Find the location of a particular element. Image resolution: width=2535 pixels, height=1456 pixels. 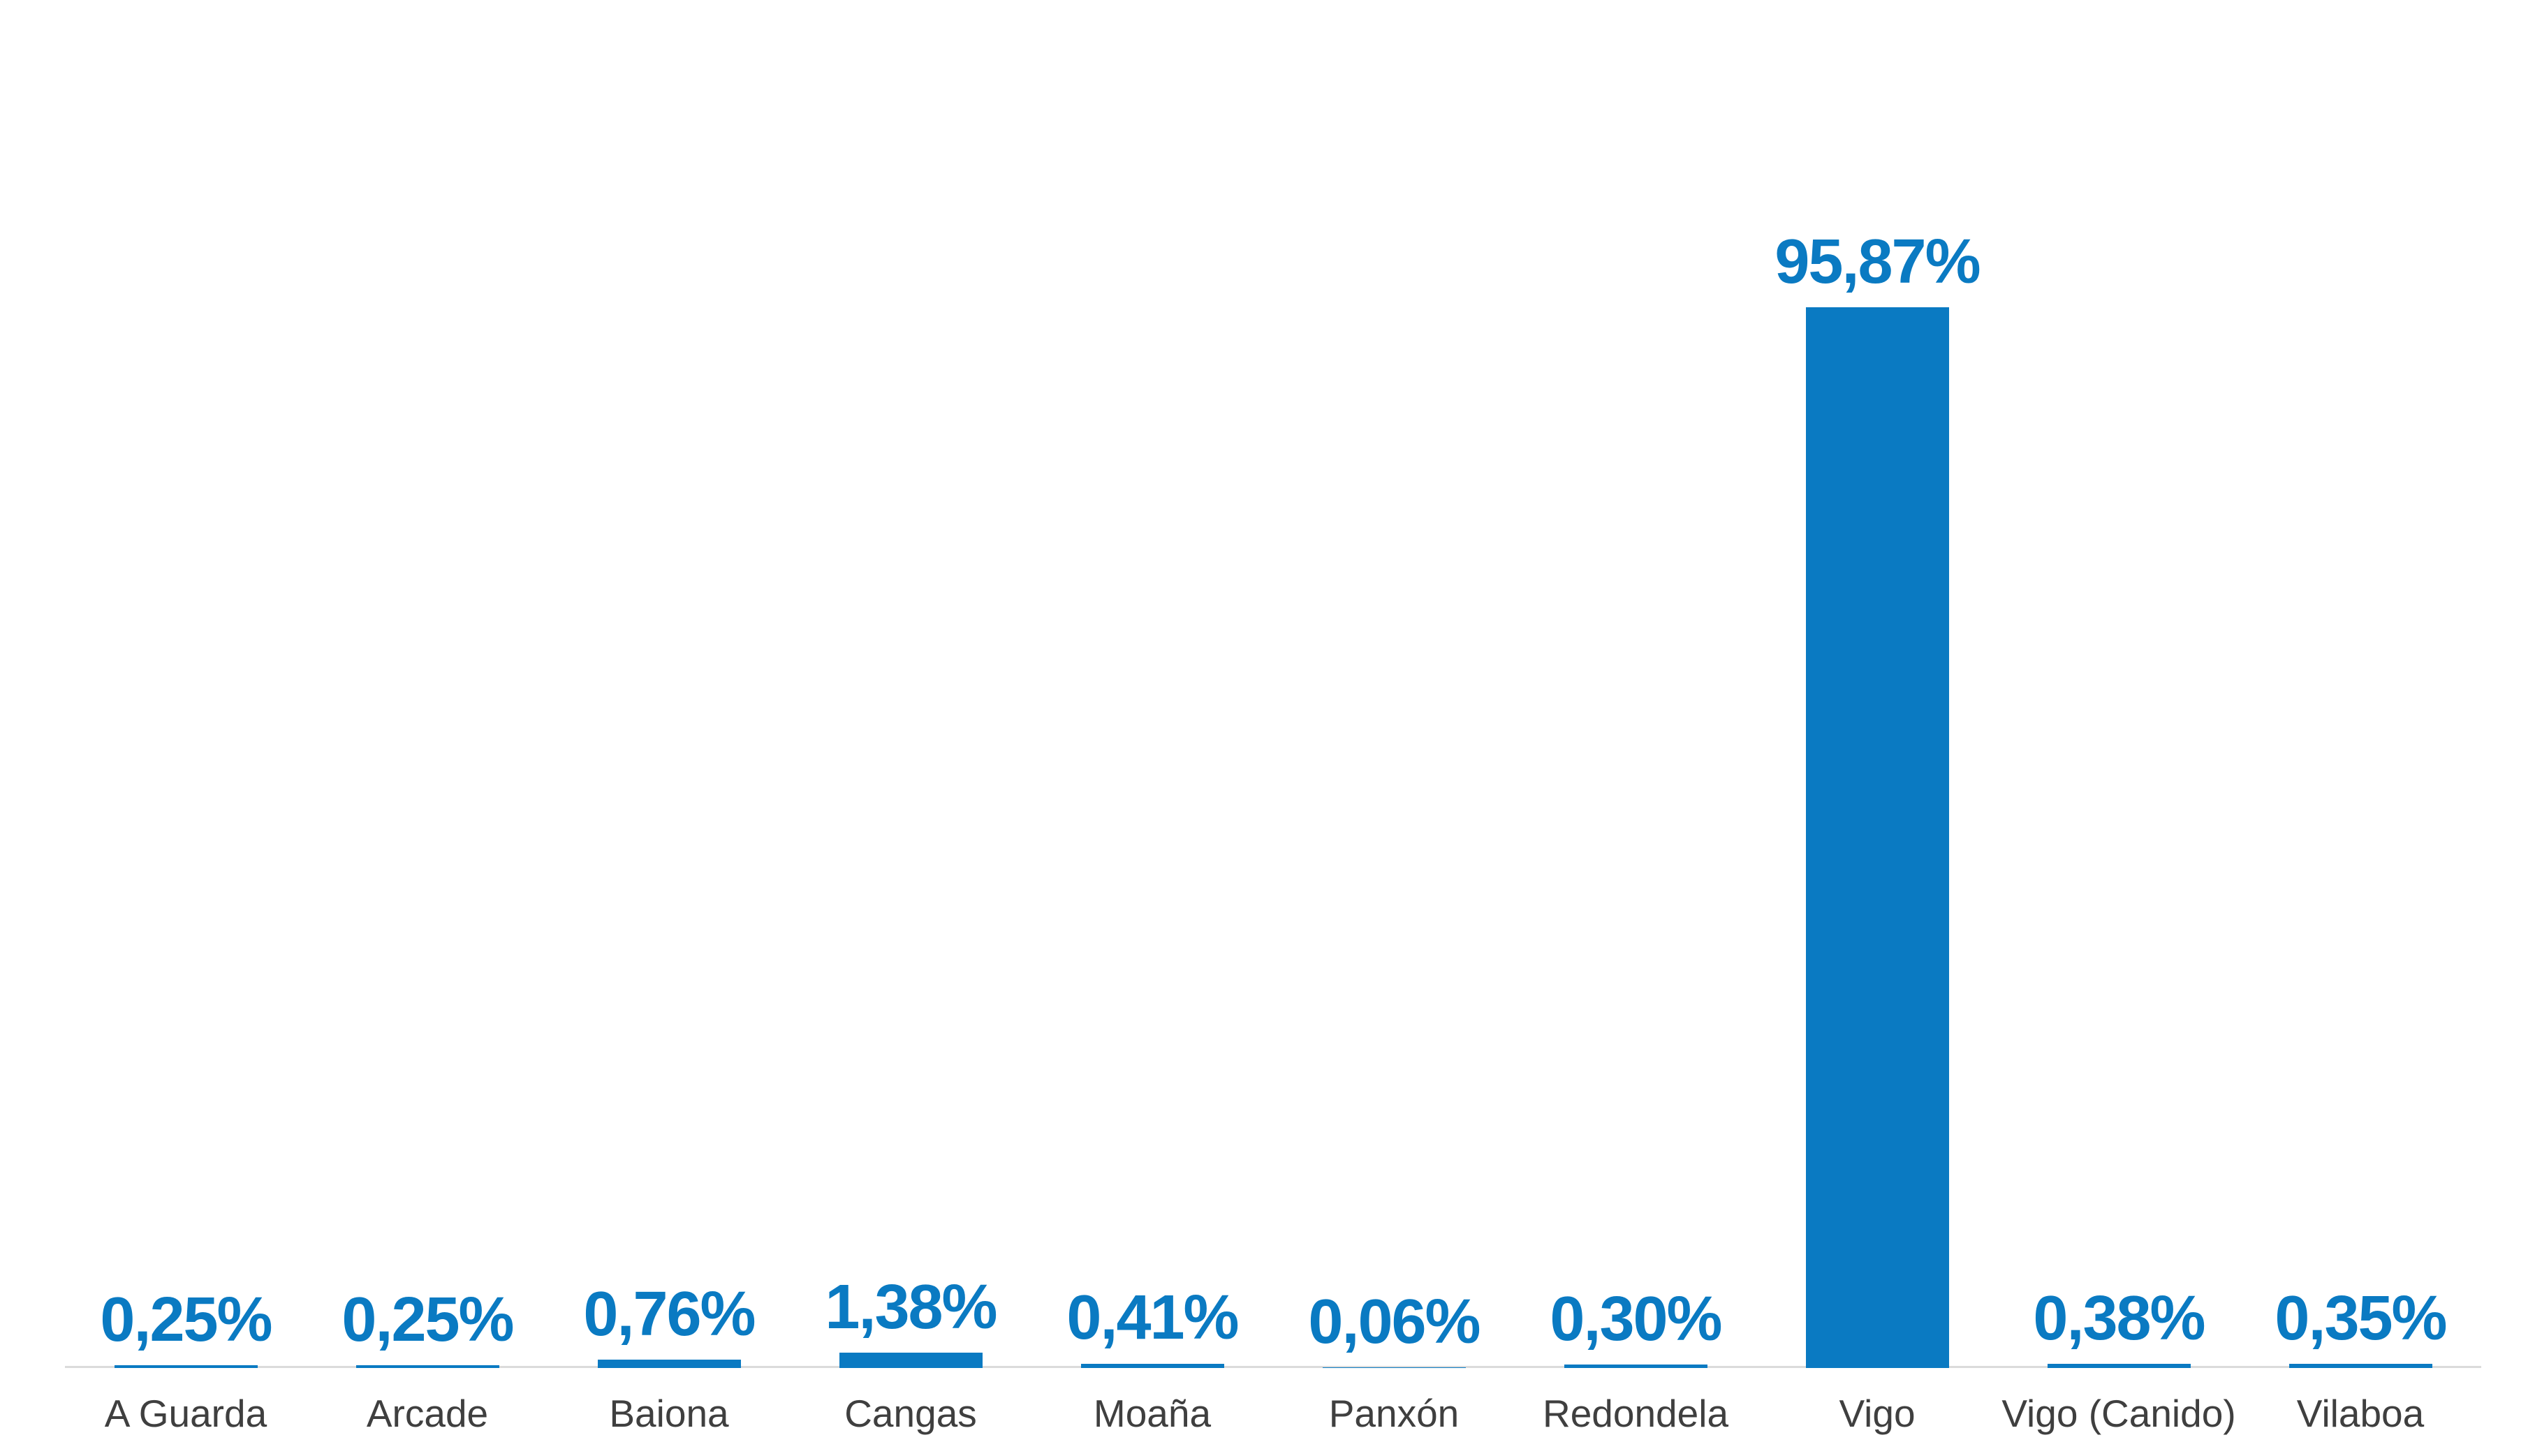

bar-column: 0,76% is located at coordinates (669, 684).